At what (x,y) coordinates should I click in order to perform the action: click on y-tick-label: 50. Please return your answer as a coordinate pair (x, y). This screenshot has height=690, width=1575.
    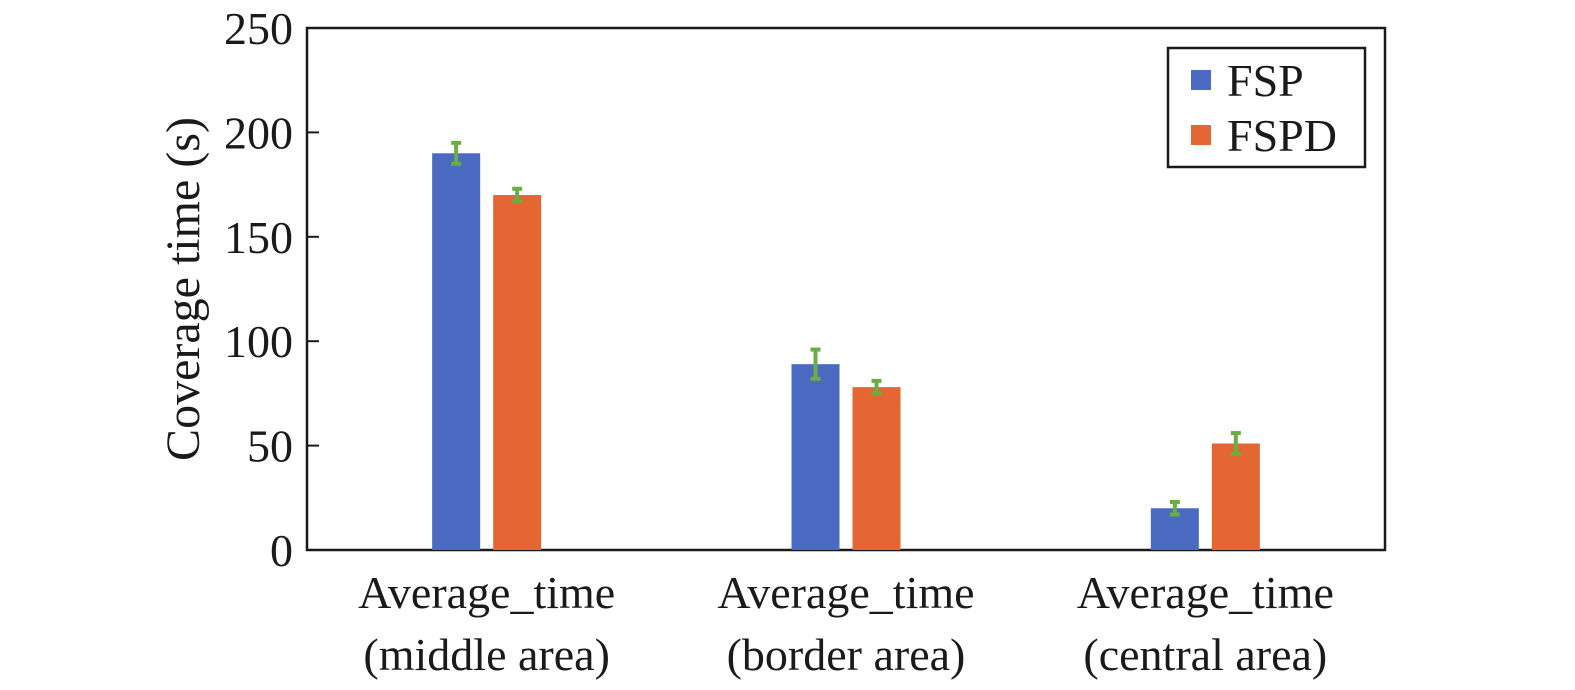
    Looking at the image, I should click on (270, 446).